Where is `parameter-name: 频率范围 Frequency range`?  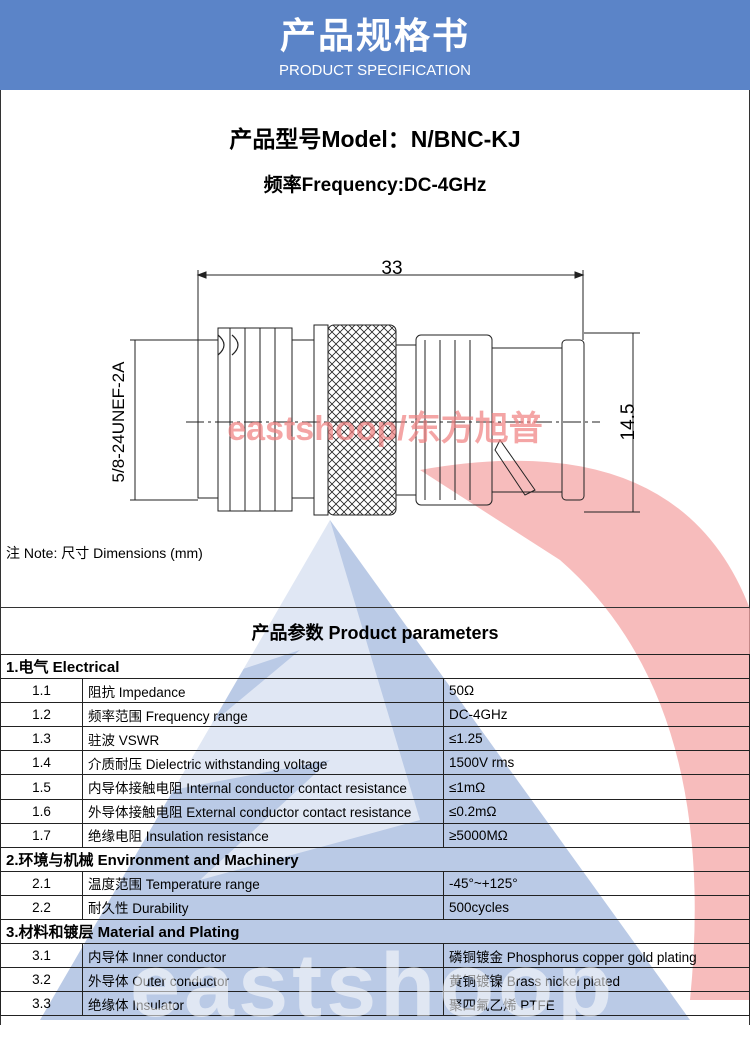 parameter-name: 频率范围 Frequency range is located at coordinates (263, 715).